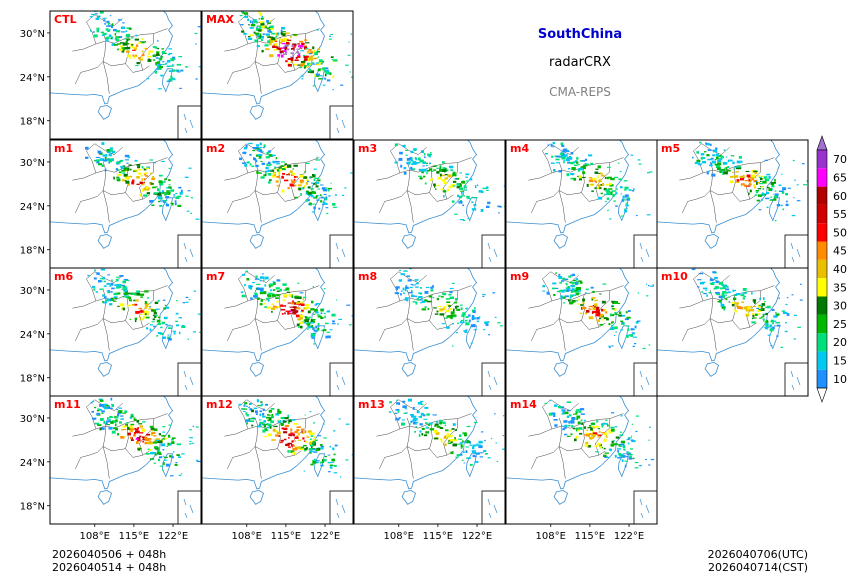 This screenshot has width=860, height=588. Describe the element at coordinates (112, 202) in the screenshot. I see `province-border` at that location.